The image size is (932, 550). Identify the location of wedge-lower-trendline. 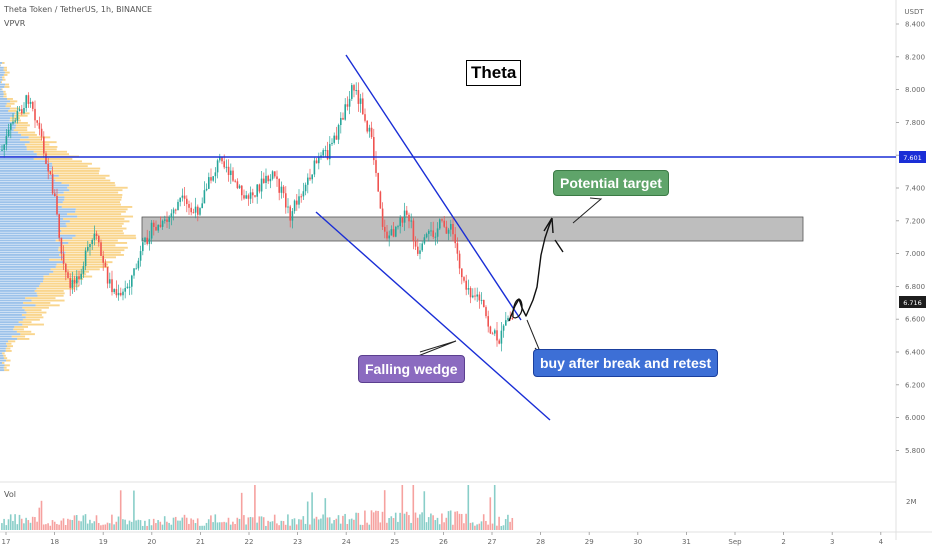
(433, 316).